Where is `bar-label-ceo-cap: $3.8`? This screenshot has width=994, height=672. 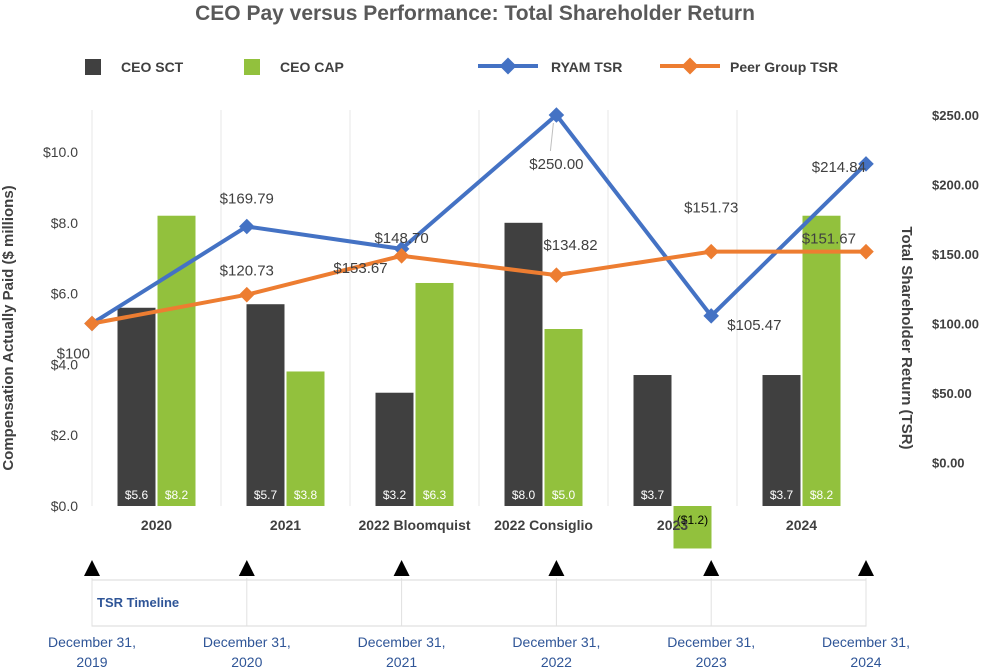
bar-label-ceo-cap: $3.8 is located at coordinates (306, 495).